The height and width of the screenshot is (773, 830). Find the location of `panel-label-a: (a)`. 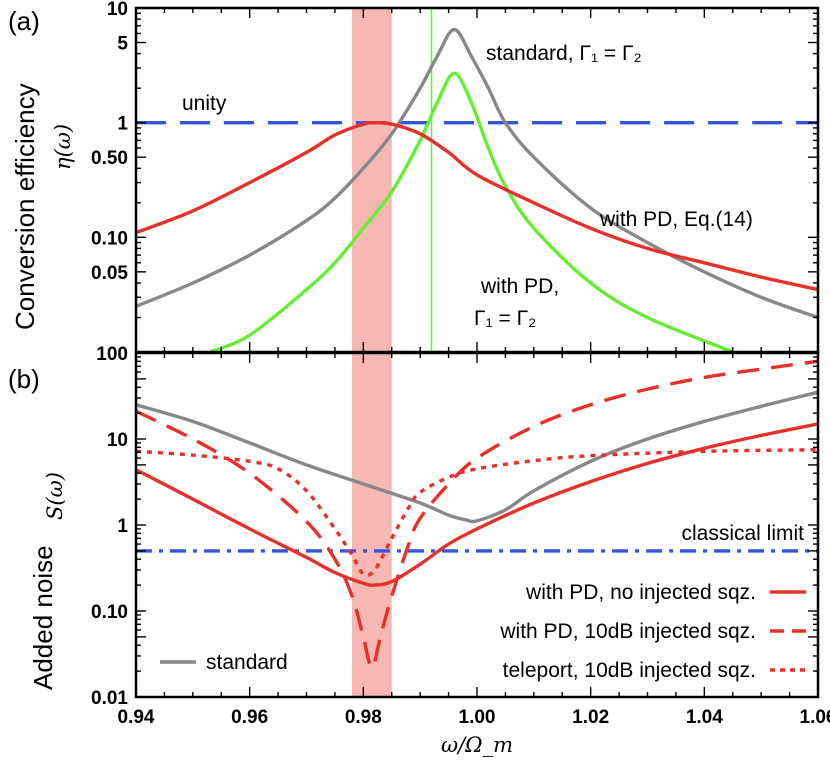

panel-label-a: (a) is located at coordinates (24, 21).